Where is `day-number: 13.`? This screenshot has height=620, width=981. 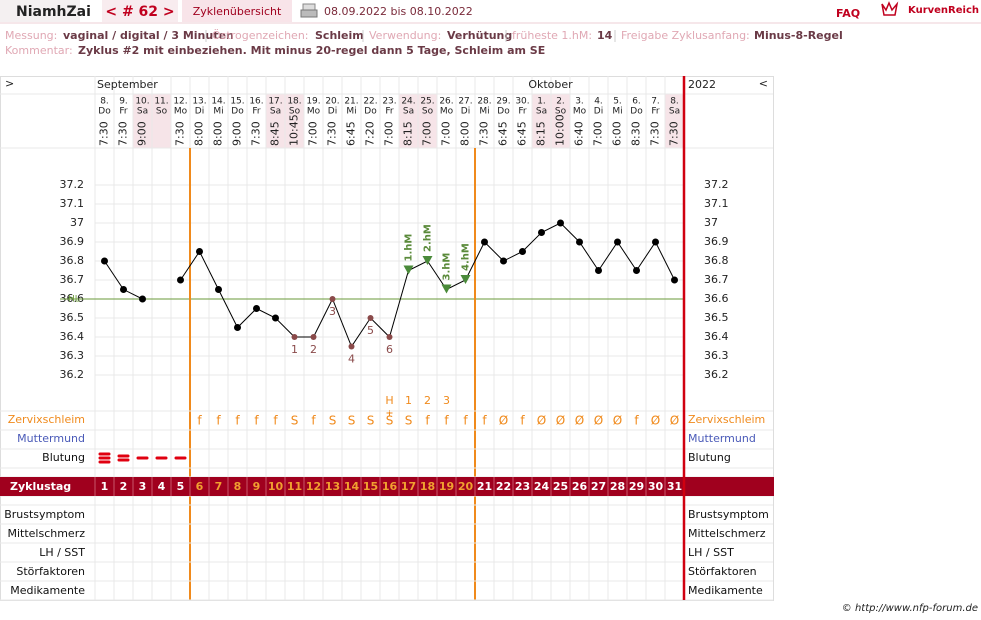
day-number: 13. is located at coordinates (199, 102).